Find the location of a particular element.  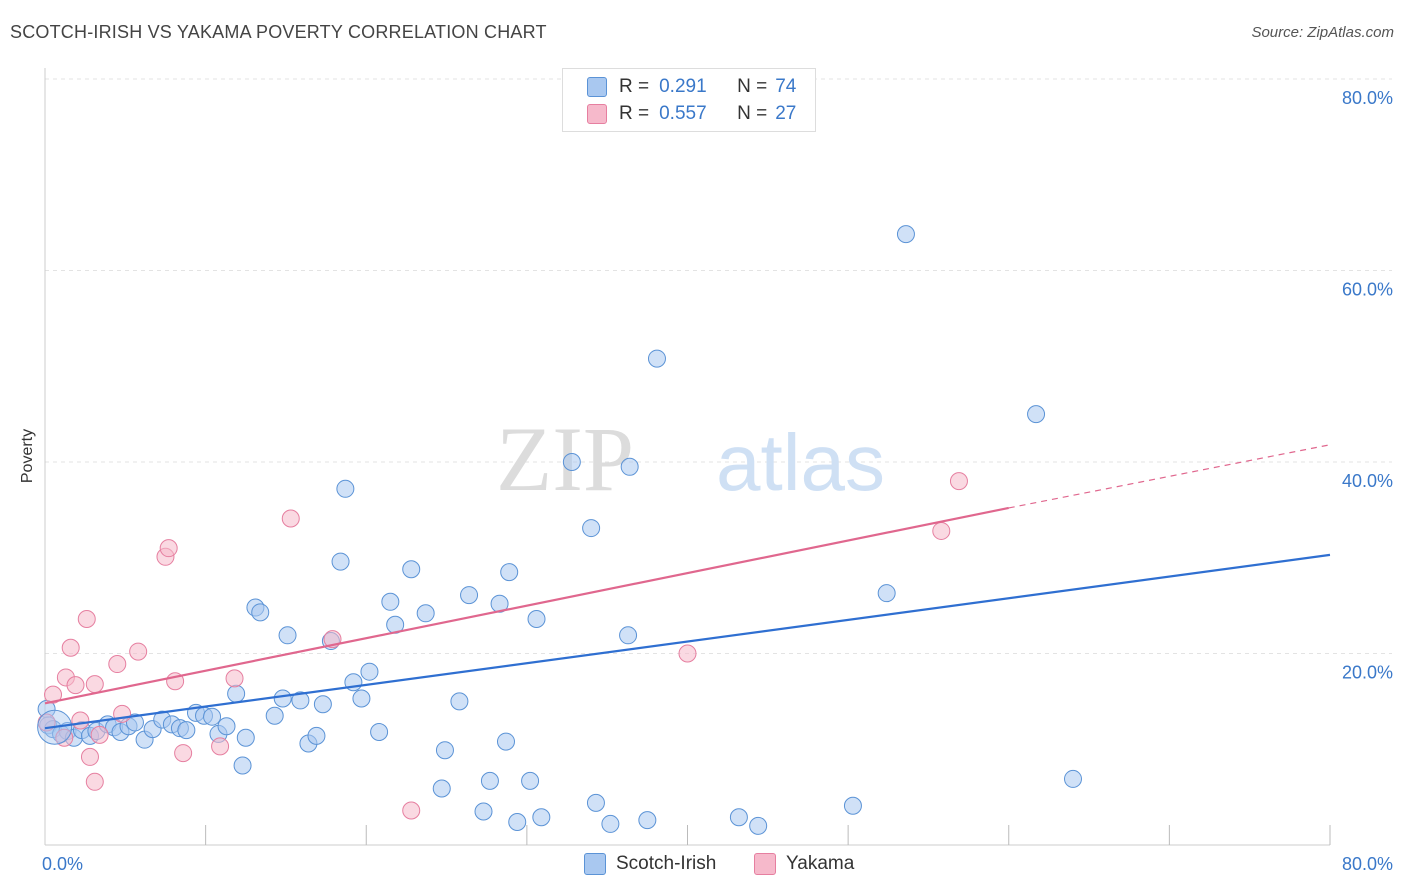

y-tick-label: 40.0% is located at coordinates (1367, 481).